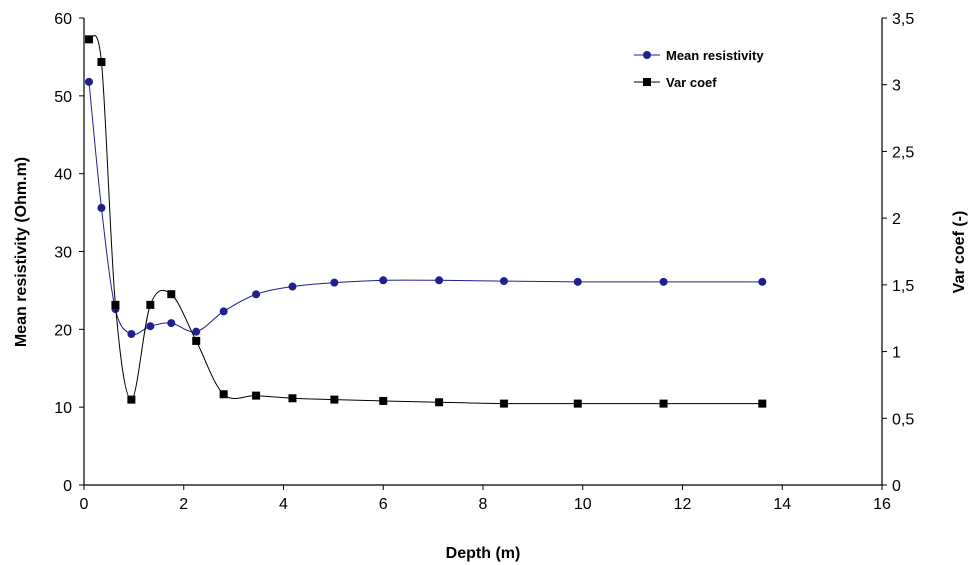 This screenshot has height=565, width=971. I want to click on y-left-tick-label: 60, so click(63, 19).